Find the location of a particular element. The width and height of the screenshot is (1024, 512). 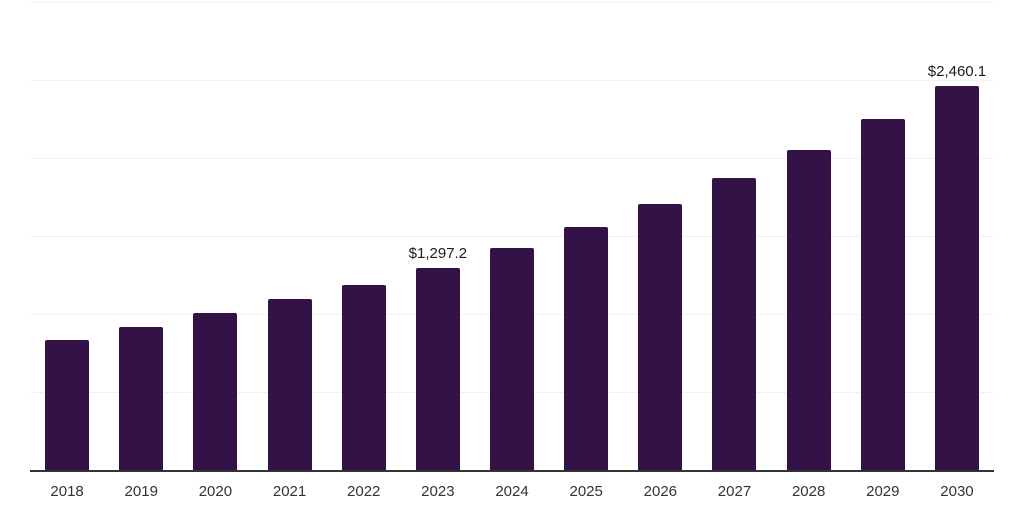

bar-column-2020 is located at coordinates (215, 236).